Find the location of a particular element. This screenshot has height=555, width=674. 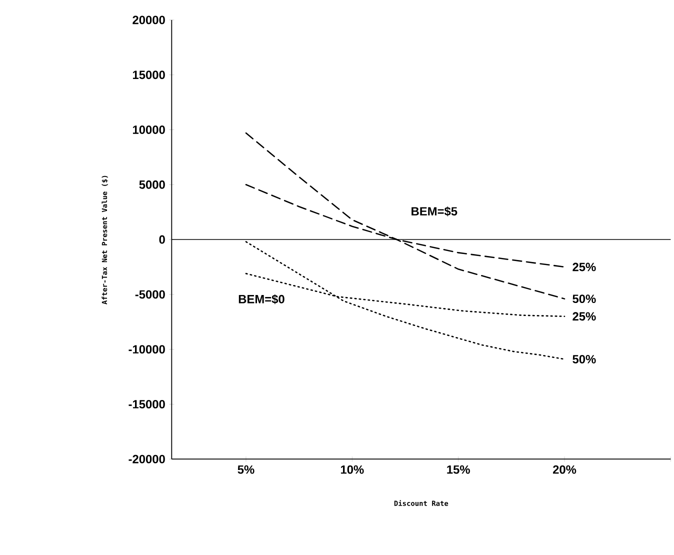

y-tick-label: 10000 is located at coordinates (148, 130).